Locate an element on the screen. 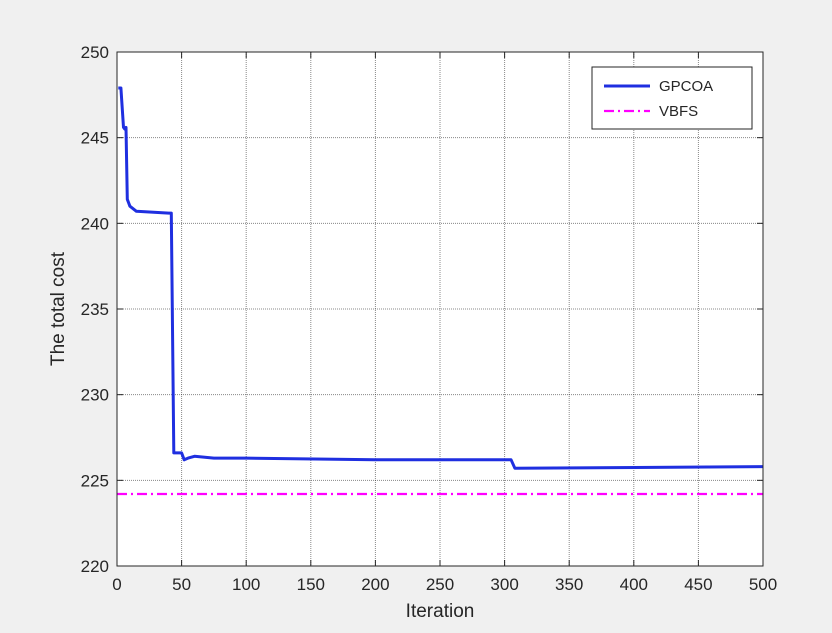  y-tick-label: 245 is located at coordinates (95, 138).